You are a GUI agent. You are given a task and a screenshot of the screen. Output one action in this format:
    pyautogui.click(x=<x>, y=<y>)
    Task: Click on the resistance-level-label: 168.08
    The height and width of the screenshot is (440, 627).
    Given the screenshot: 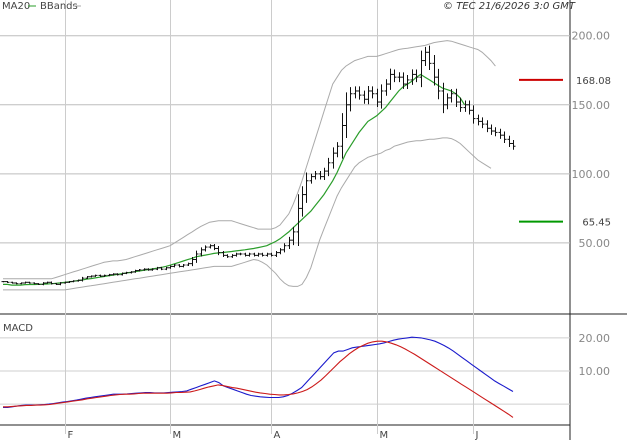 What is the action you would take?
    pyautogui.click(x=593, y=81)
    